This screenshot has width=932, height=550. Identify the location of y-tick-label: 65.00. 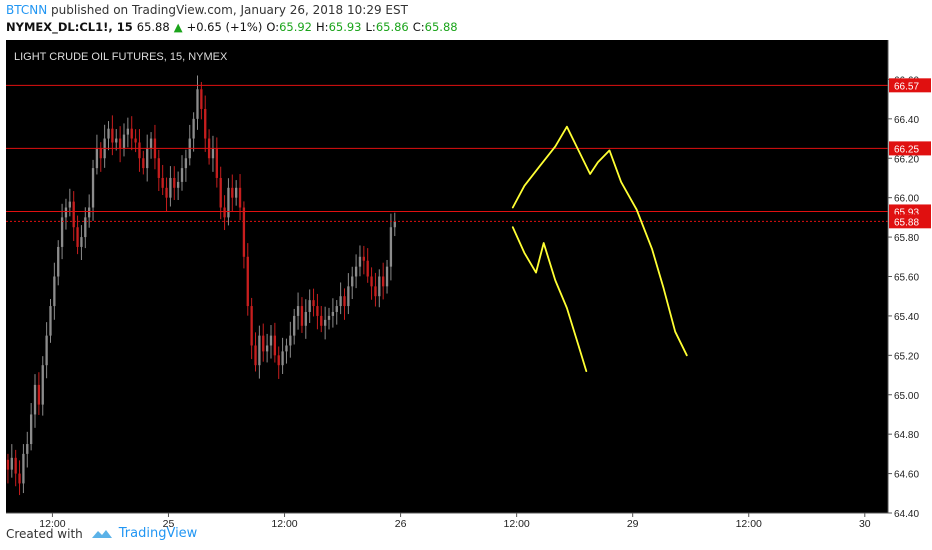
(906, 396).